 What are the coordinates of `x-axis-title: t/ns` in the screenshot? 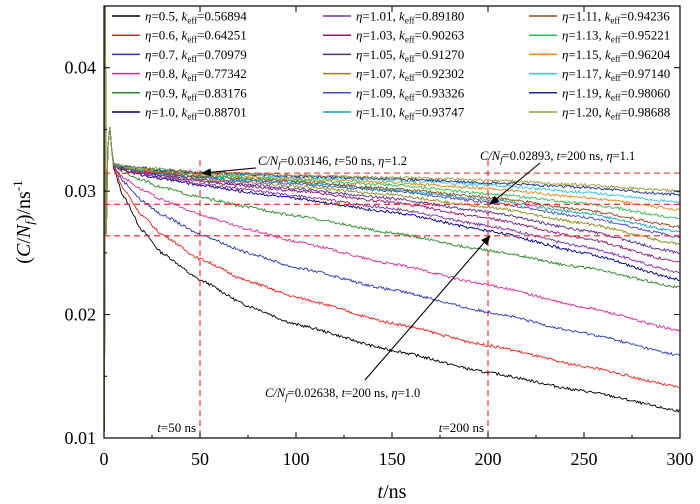 It's located at (392, 492).